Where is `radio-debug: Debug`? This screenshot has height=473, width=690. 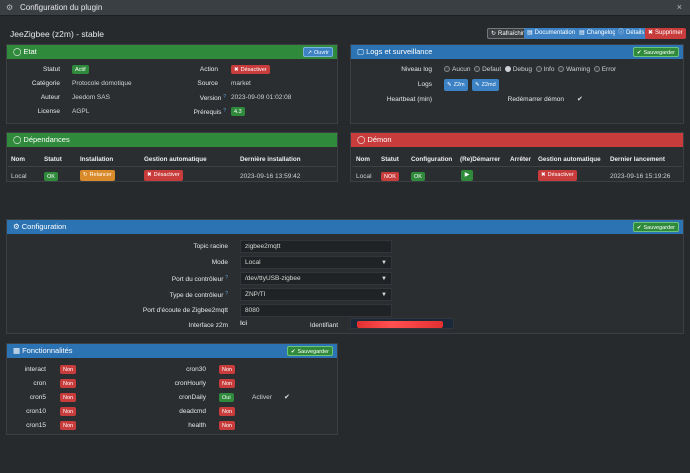
radio-debug: Debug is located at coordinates (518, 69).